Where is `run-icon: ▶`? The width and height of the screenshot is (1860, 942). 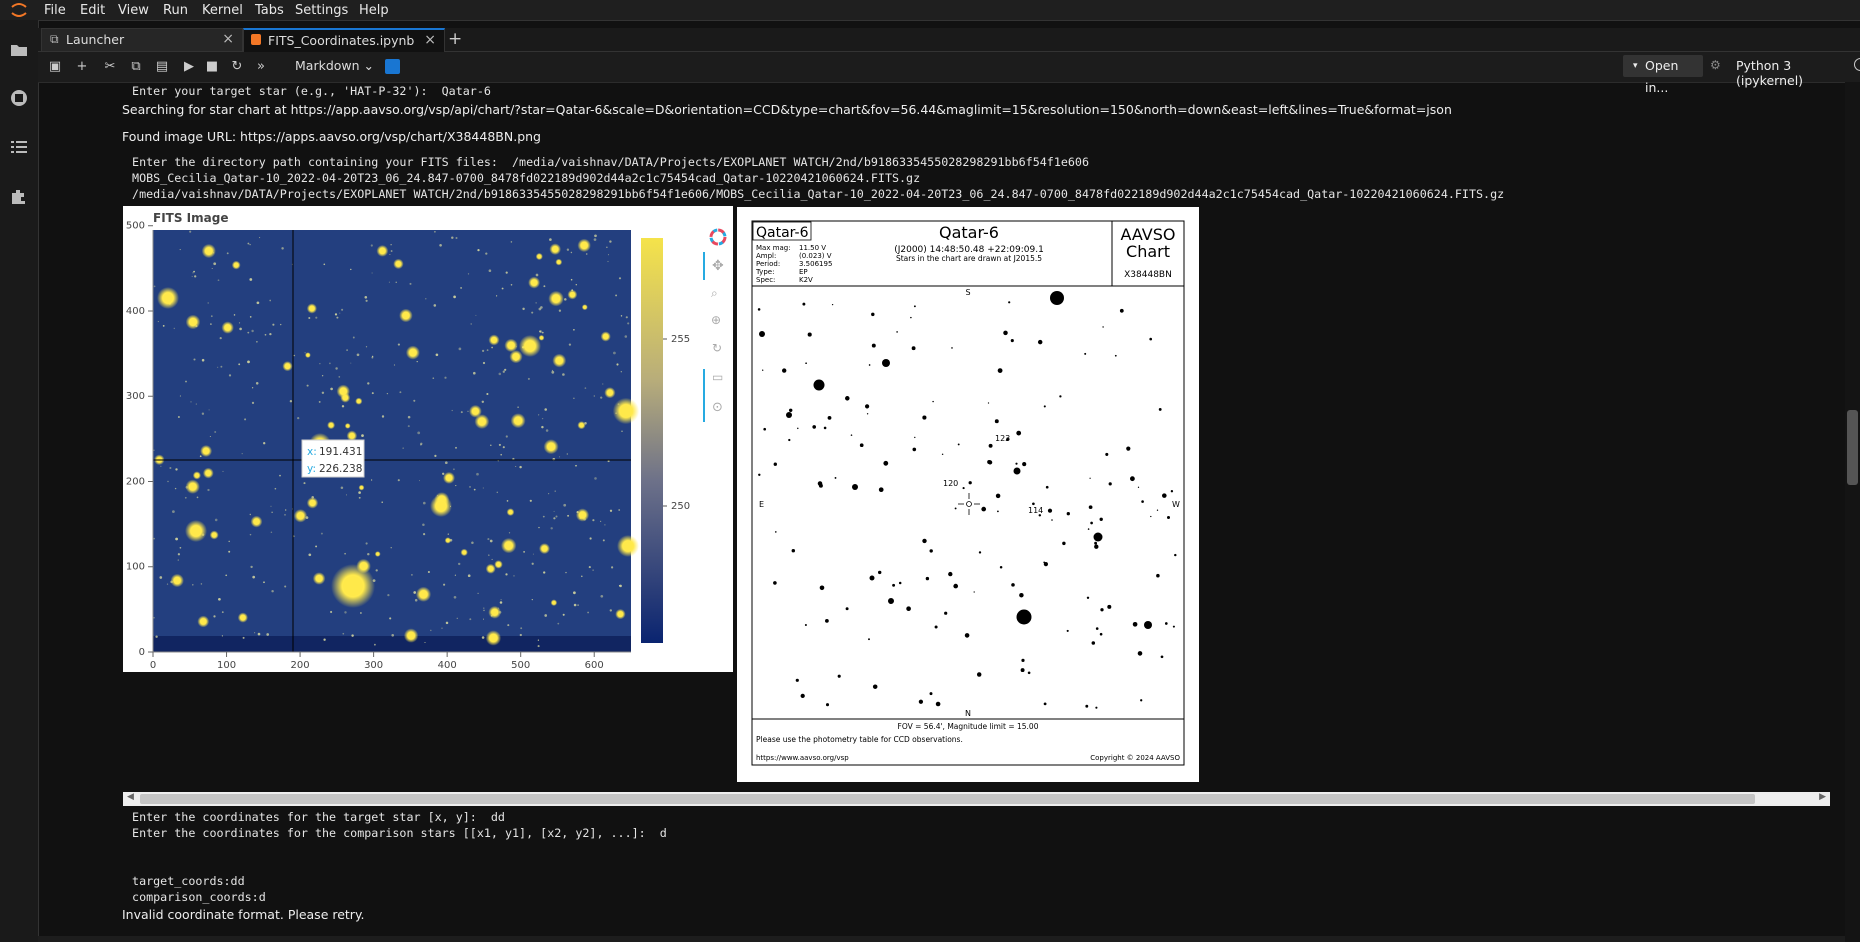 run-icon: ▶ is located at coordinates (189, 66).